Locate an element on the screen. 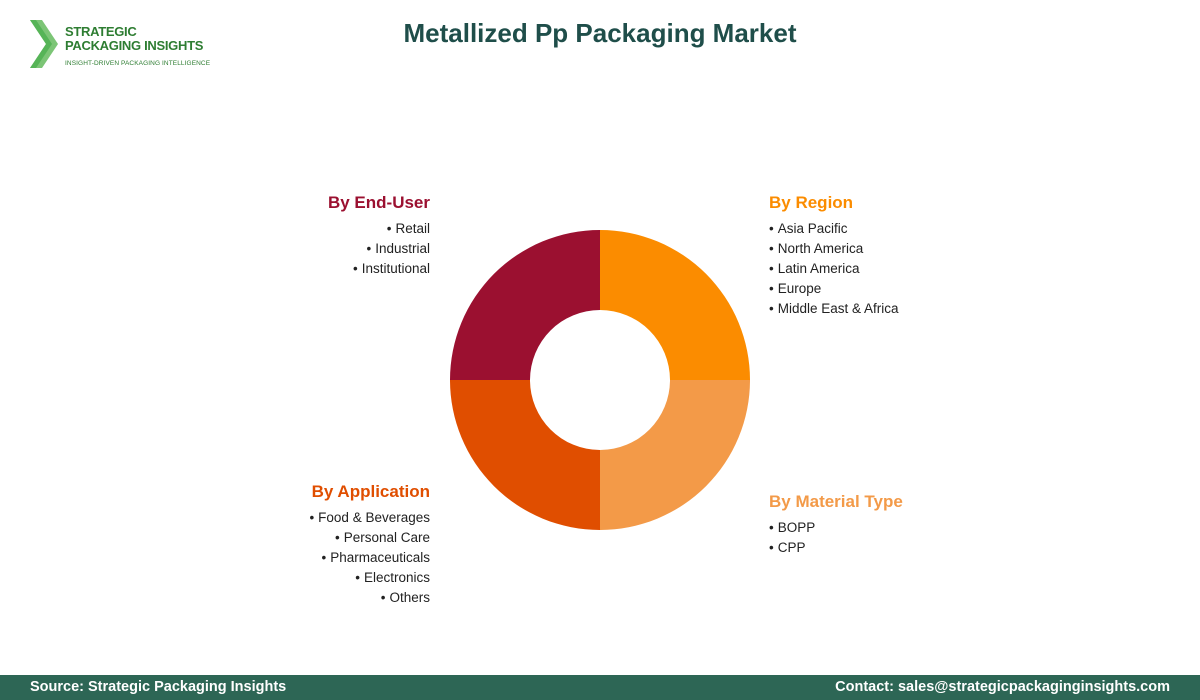  donut-segment-region is located at coordinates (675, 305).